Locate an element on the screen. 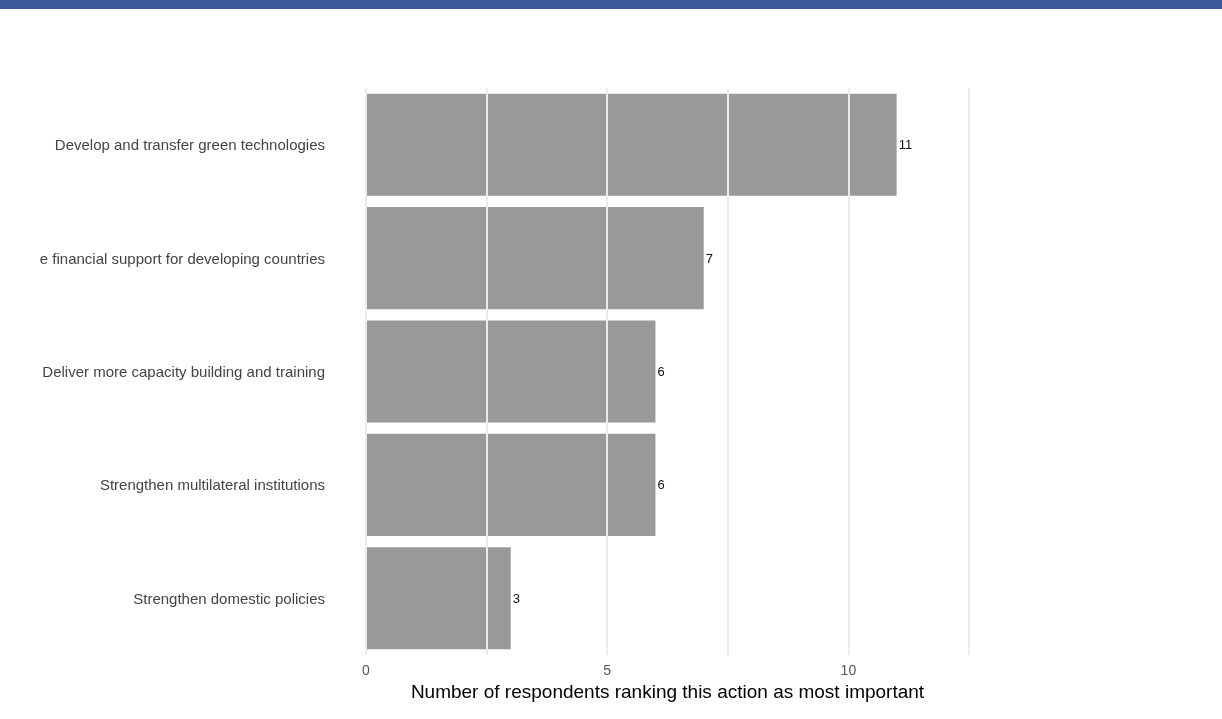 This screenshot has height=719, width=1222. y-tick-label: Strengthen multilateral institutions is located at coordinates (212, 485).